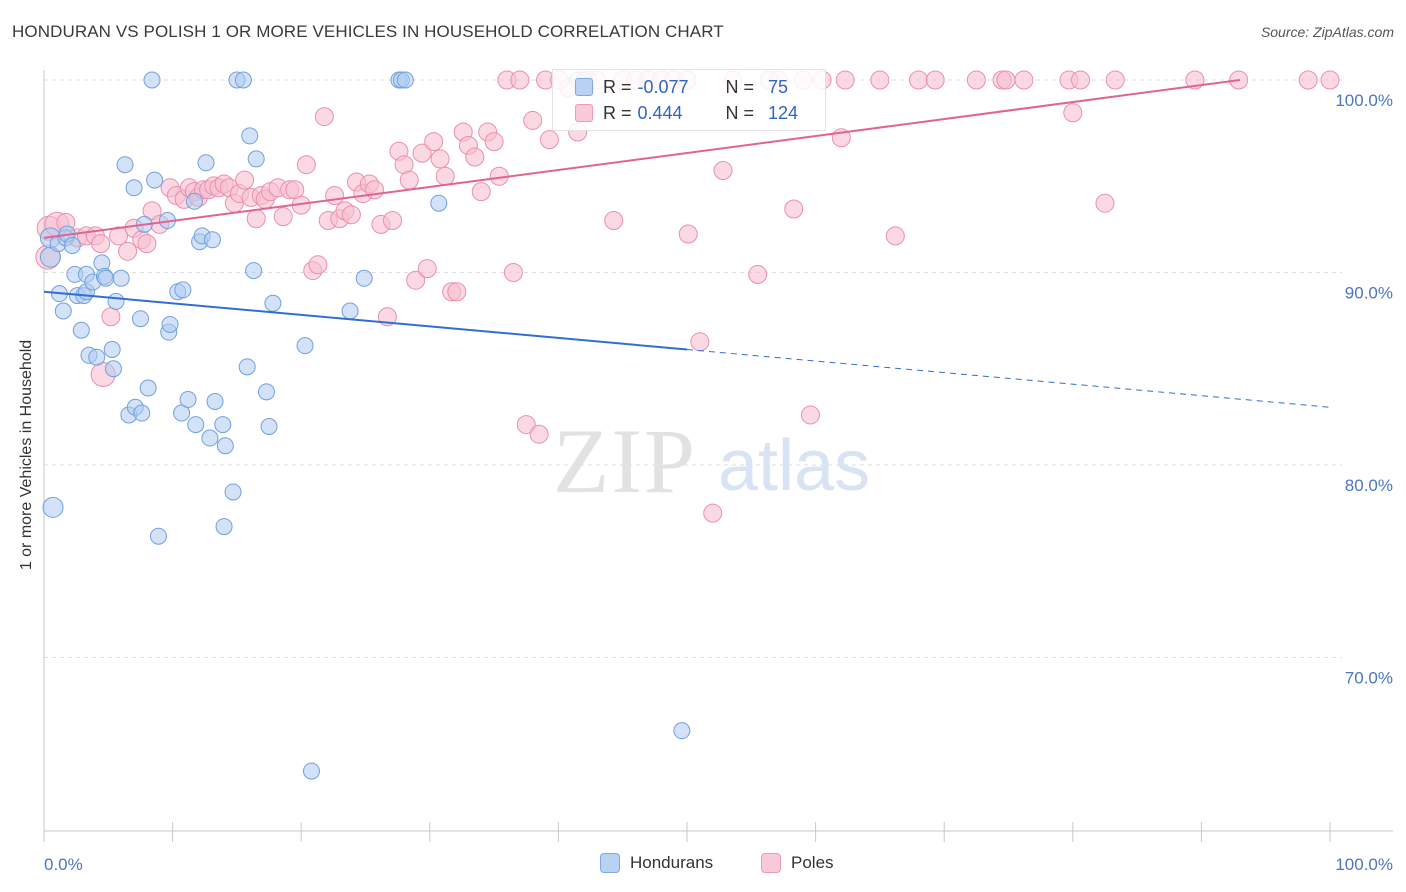 Image resolution: width=1406 pixels, height=892 pixels. I want to click on watermark-atlas: atlas, so click(794, 466).